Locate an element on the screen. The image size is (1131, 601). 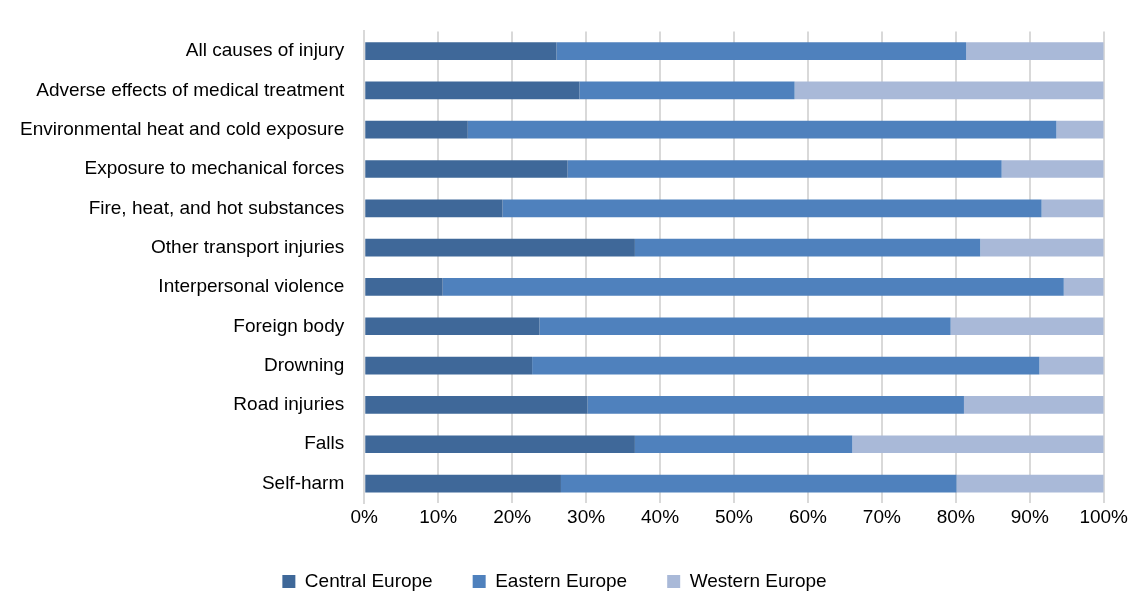
x-tick-label: 10% is located at coordinates (438, 516).